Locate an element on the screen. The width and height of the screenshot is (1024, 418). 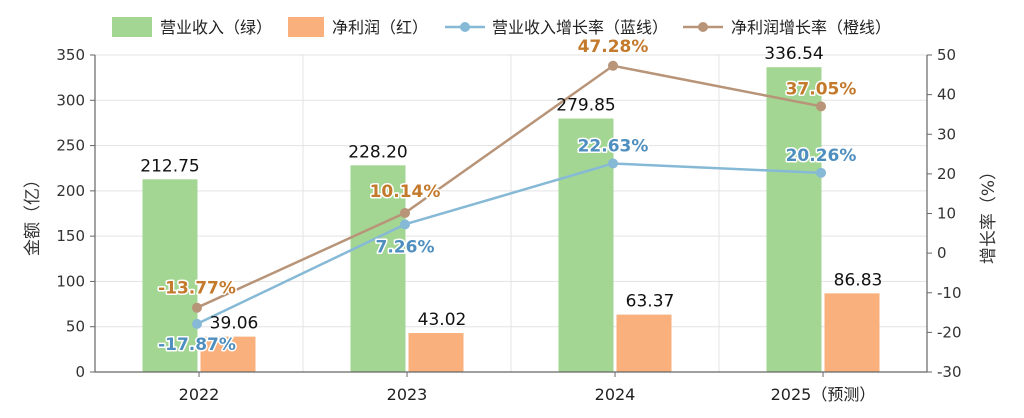
revenue-value-label: 279.85 is located at coordinates (585, 106).